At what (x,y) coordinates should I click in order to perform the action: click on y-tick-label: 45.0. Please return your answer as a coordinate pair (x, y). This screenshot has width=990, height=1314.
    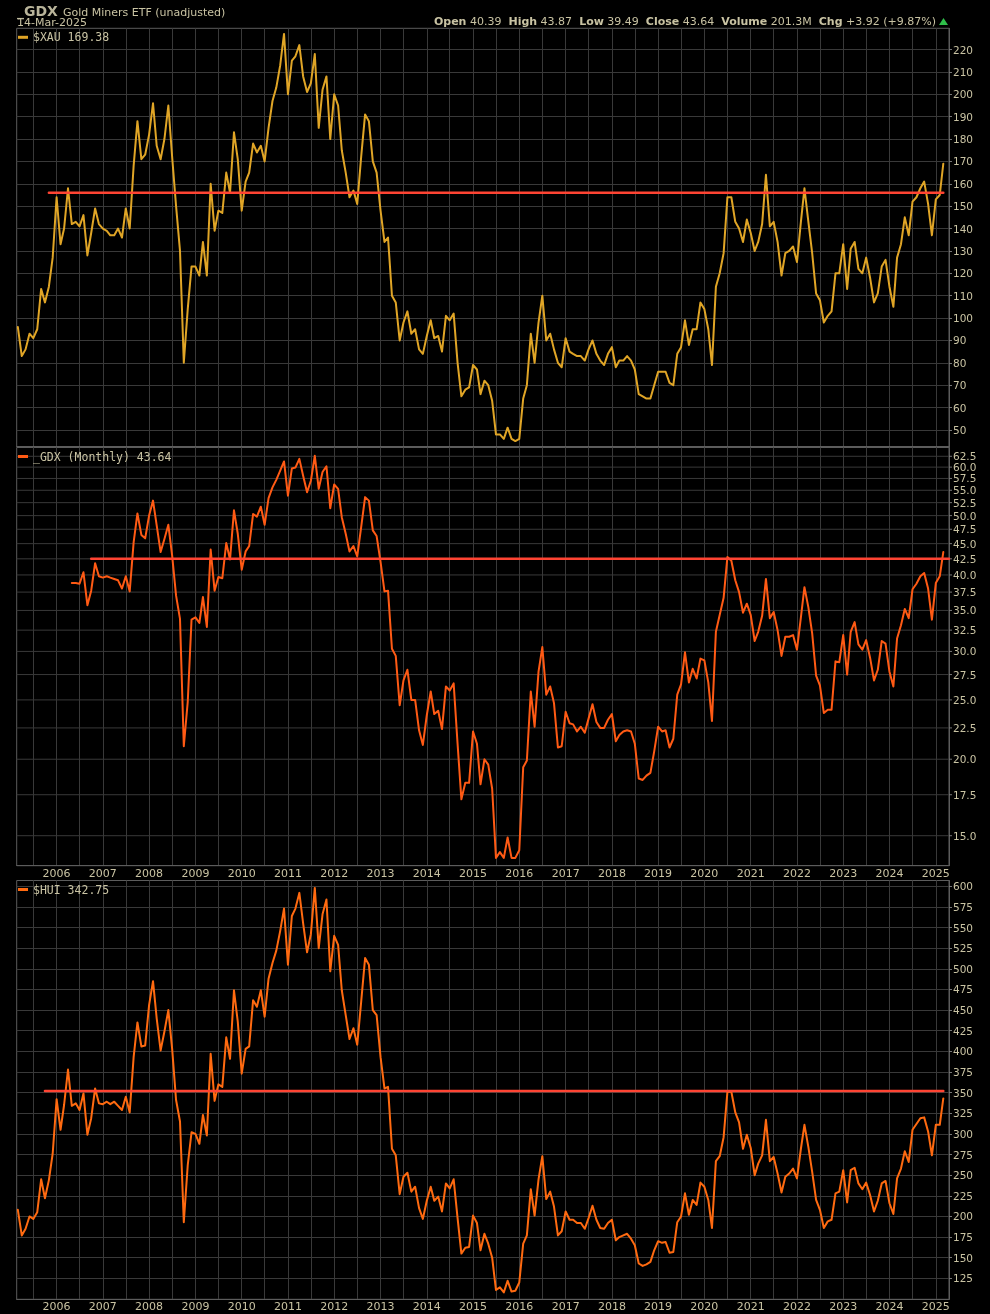
    Looking at the image, I should click on (965, 543).